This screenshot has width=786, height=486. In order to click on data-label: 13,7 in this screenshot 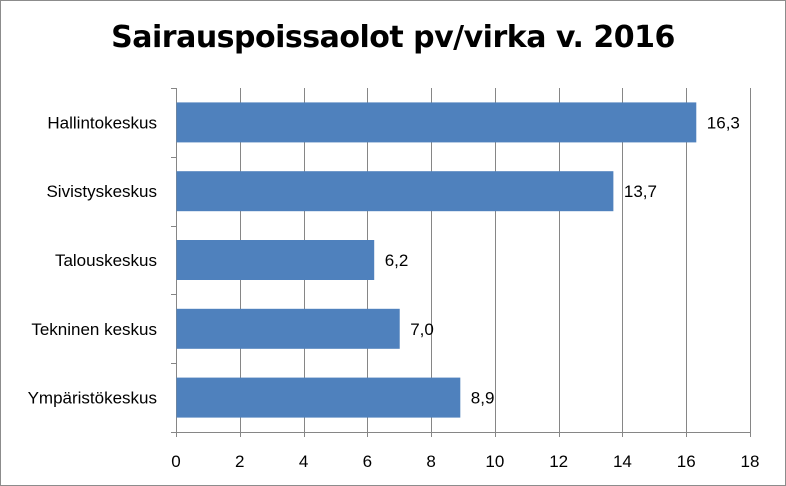, I will do `click(640, 191)`.